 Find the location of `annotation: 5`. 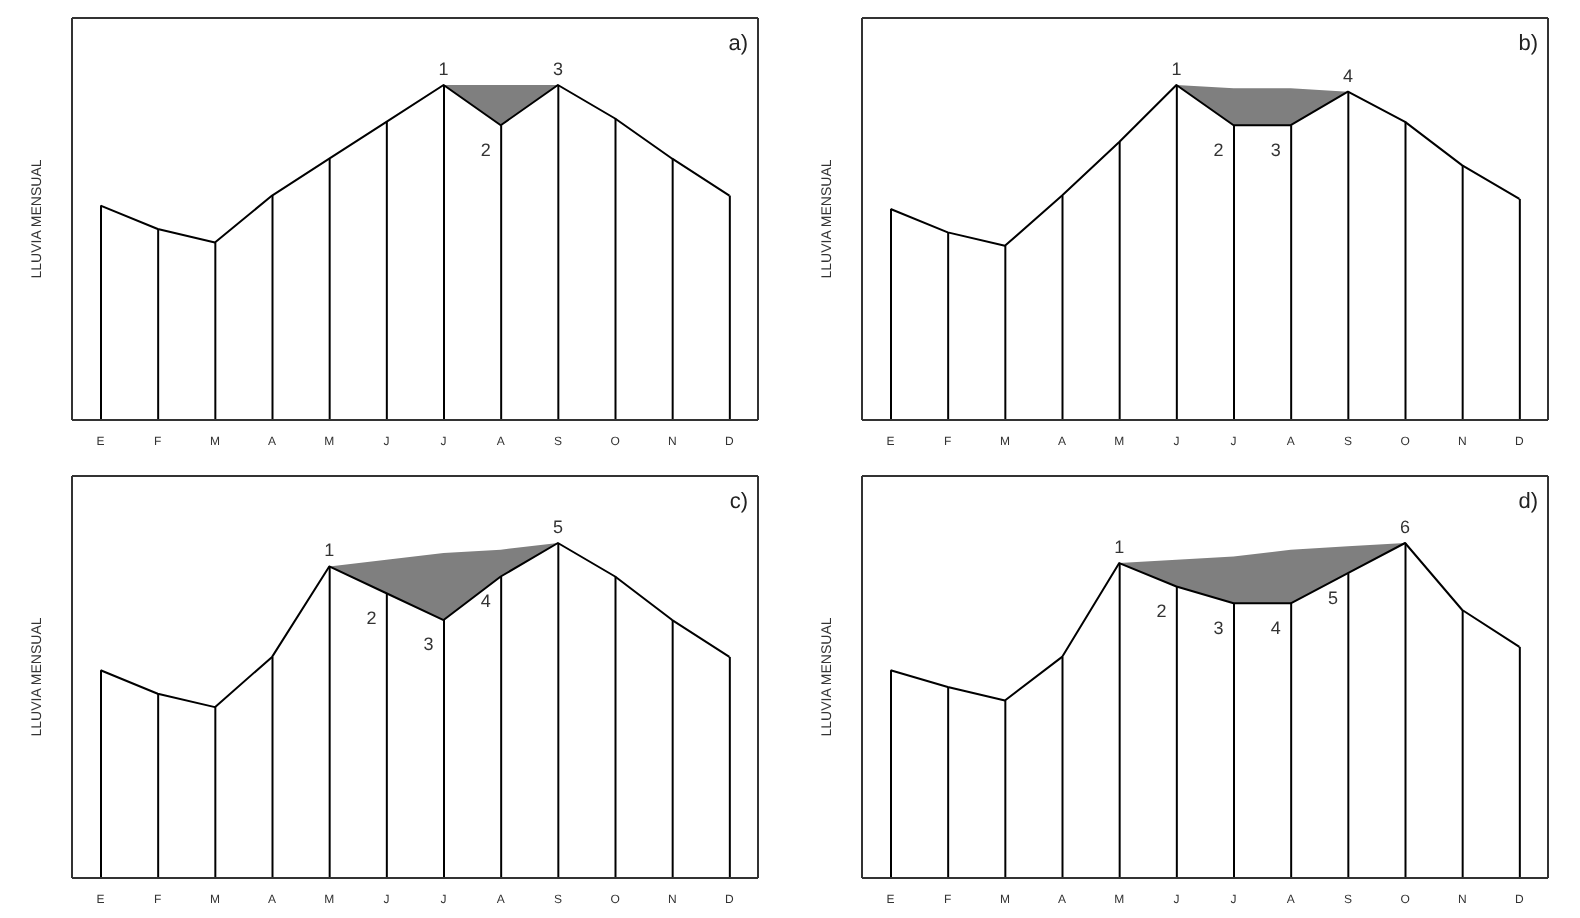

annotation: 5 is located at coordinates (1332, 597).